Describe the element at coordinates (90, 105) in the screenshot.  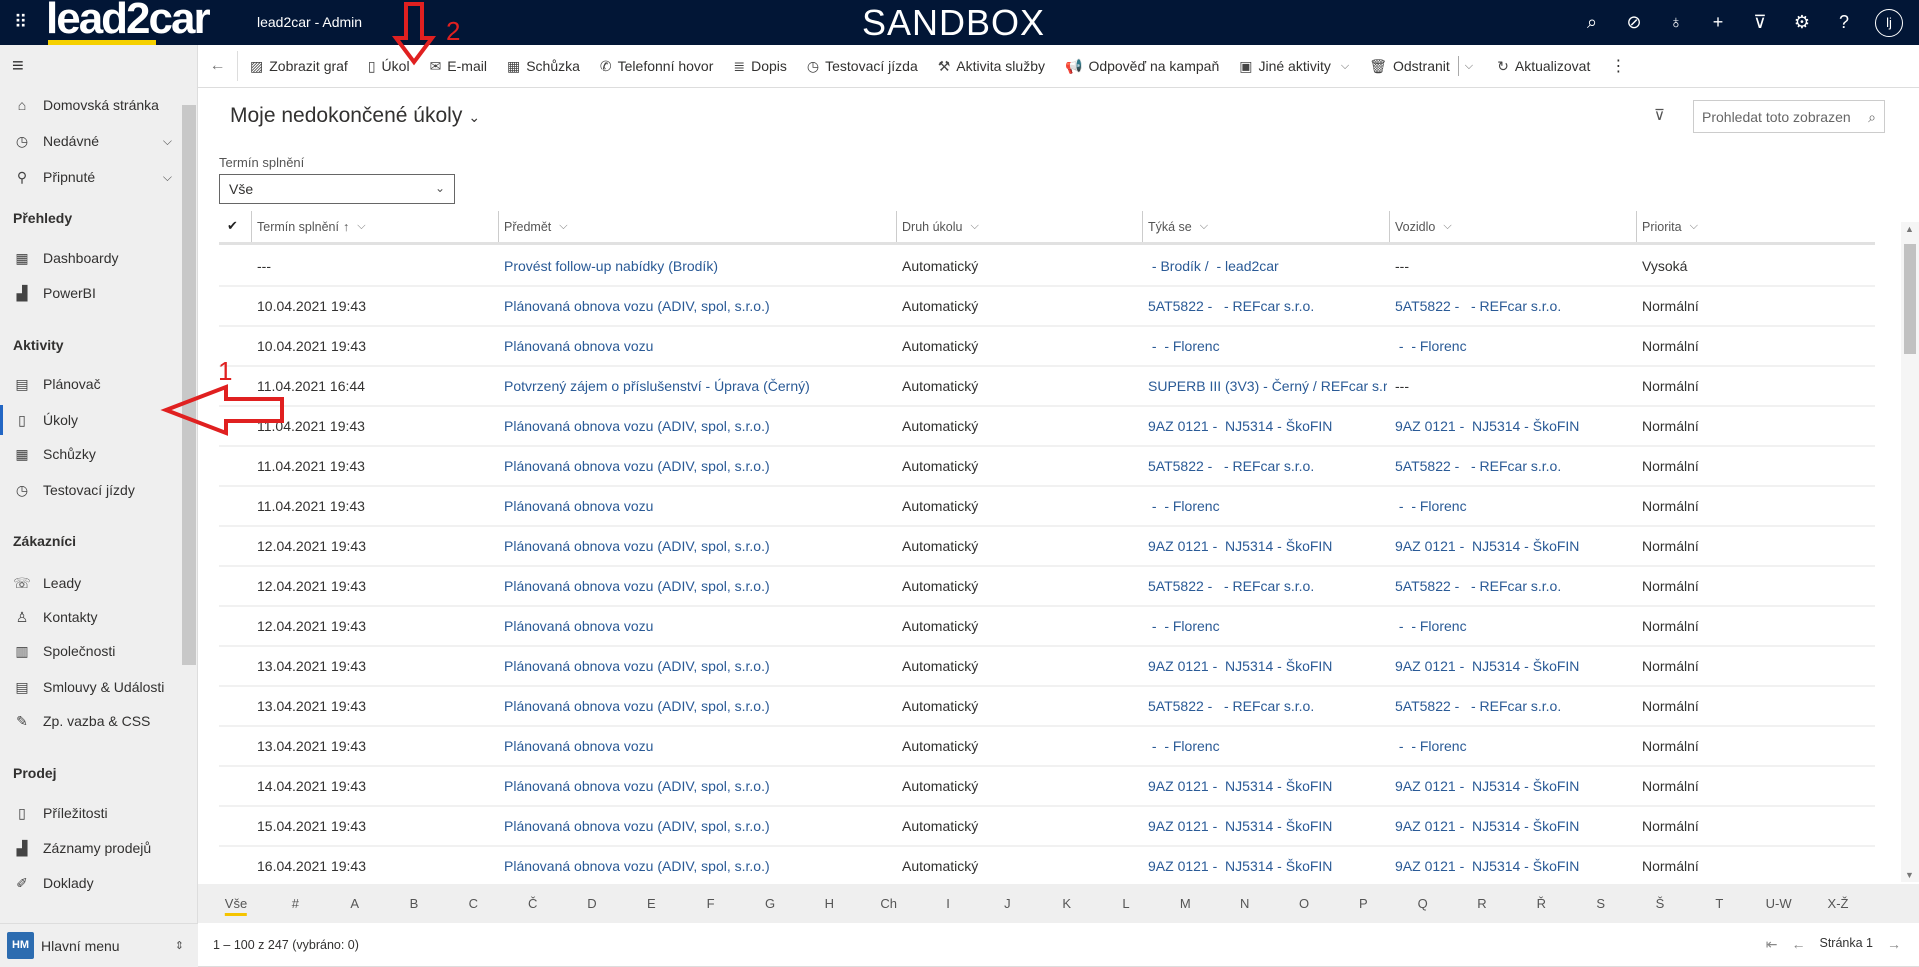
I see `sidebar-item-home: ⌂ Domovská stránka` at that location.